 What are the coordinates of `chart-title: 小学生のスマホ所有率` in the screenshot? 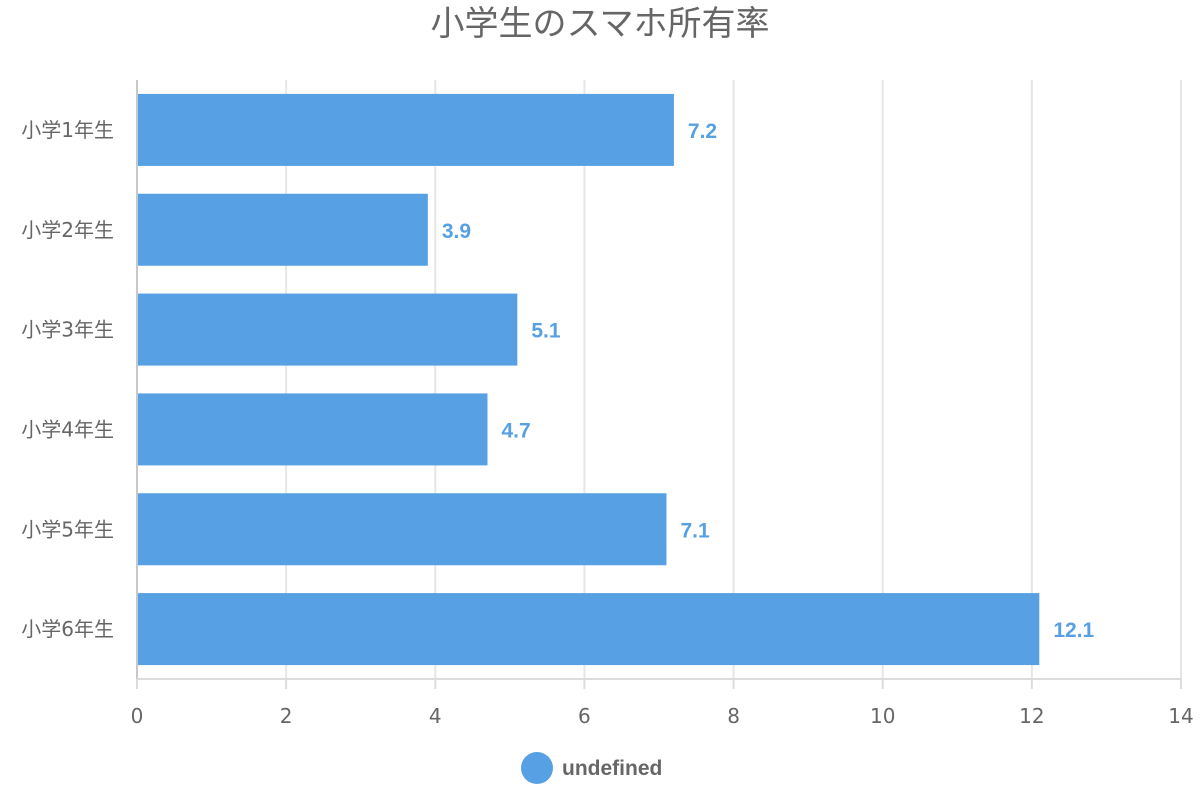 It's located at (600, 24).